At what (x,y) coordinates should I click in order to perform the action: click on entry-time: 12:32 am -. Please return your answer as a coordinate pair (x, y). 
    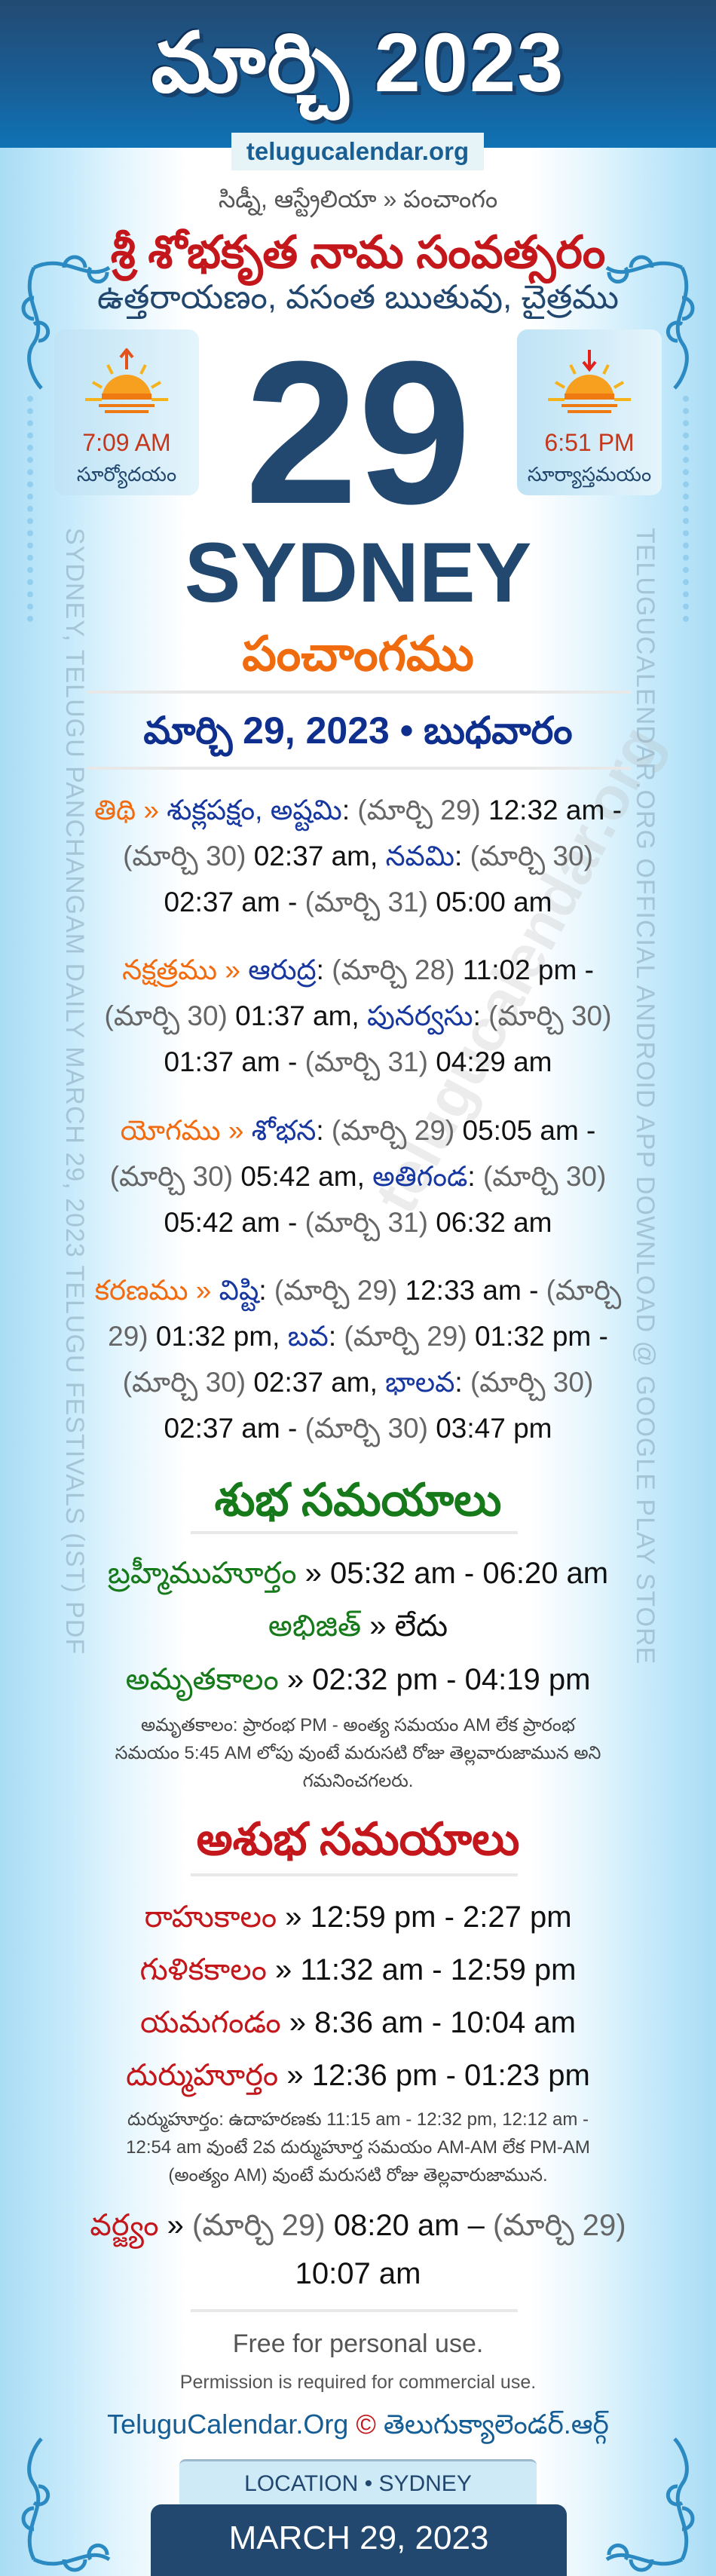
    Looking at the image, I should click on (555, 810).